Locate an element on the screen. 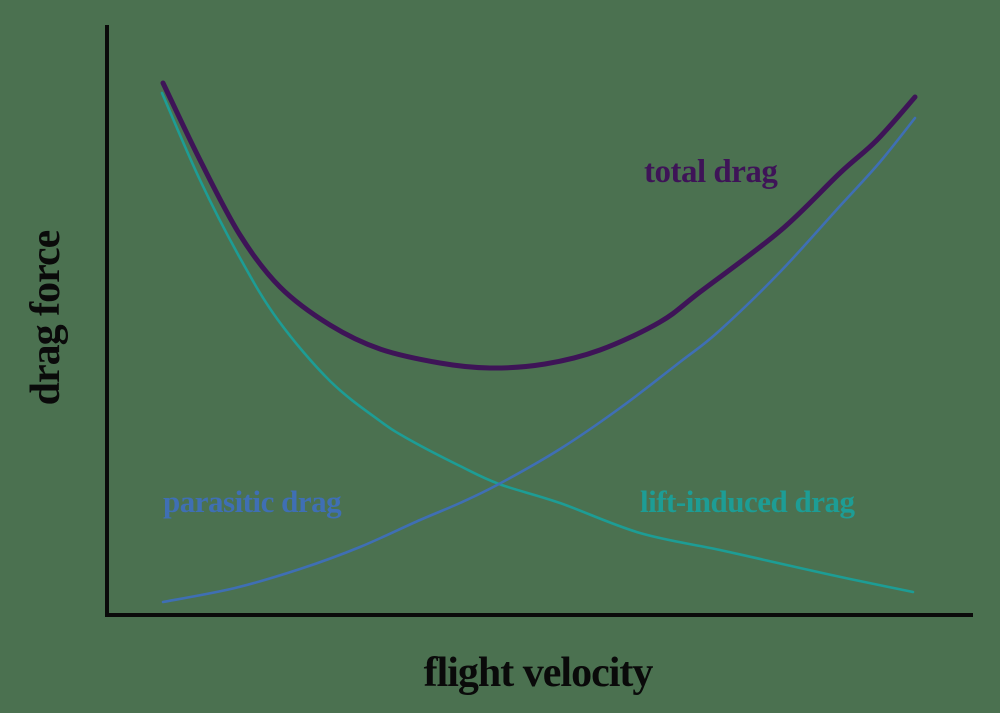  parasitic-drag-curve-label: parasitic drag is located at coordinates (252, 501).